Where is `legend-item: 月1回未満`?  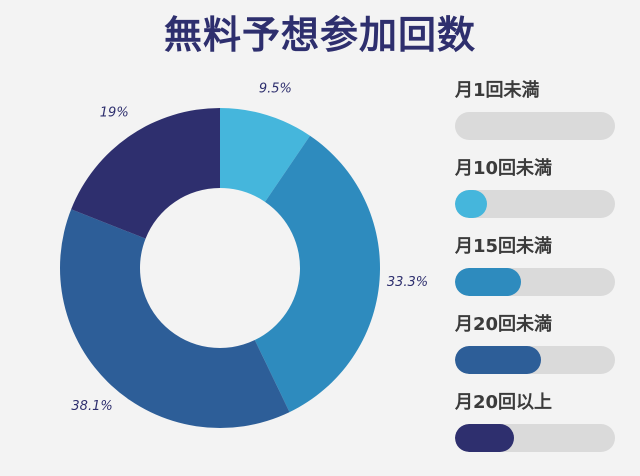 legend-item: 月1回未満 is located at coordinates (540, 115).